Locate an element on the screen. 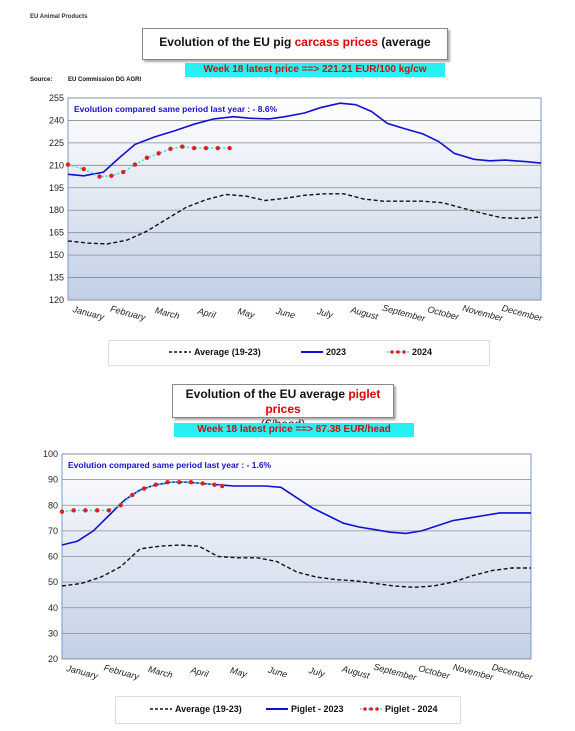  y-tick-label: 135 is located at coordinates (56, 278).